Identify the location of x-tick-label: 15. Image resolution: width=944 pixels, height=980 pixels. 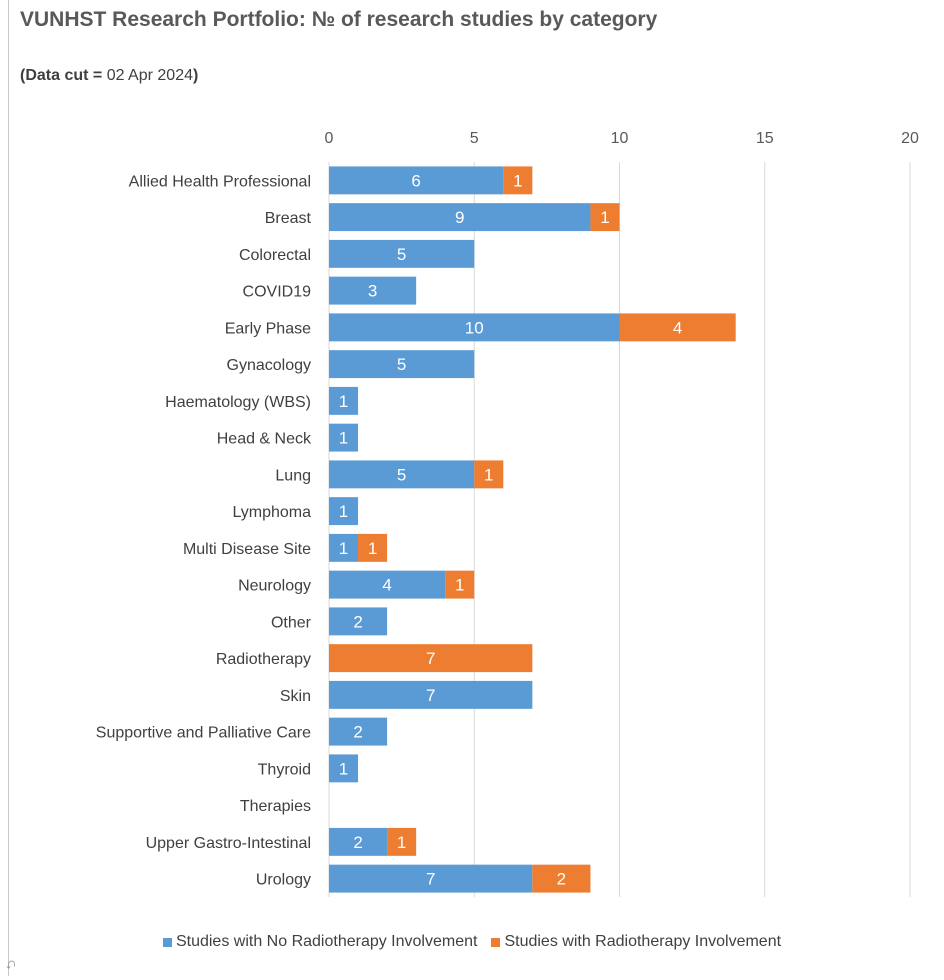
(765, 138).